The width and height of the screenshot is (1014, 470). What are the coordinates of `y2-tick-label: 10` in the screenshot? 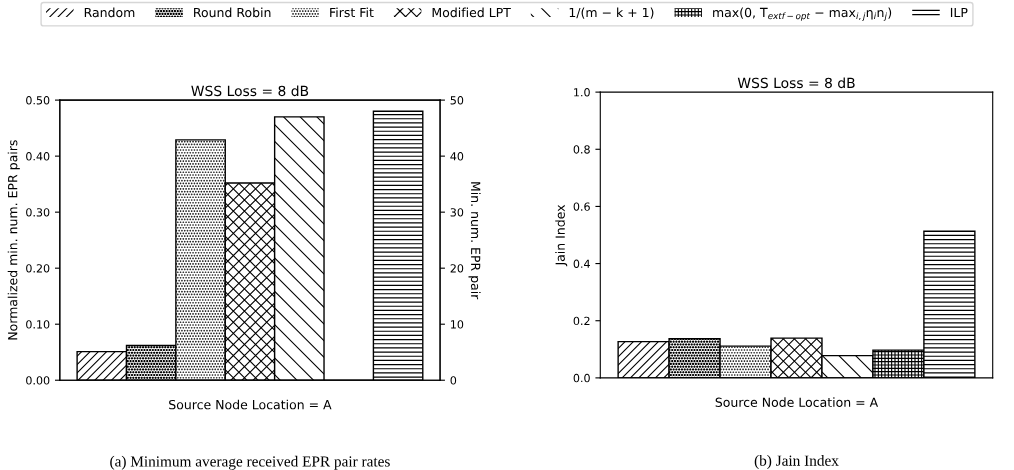 It's located at (457, 324).